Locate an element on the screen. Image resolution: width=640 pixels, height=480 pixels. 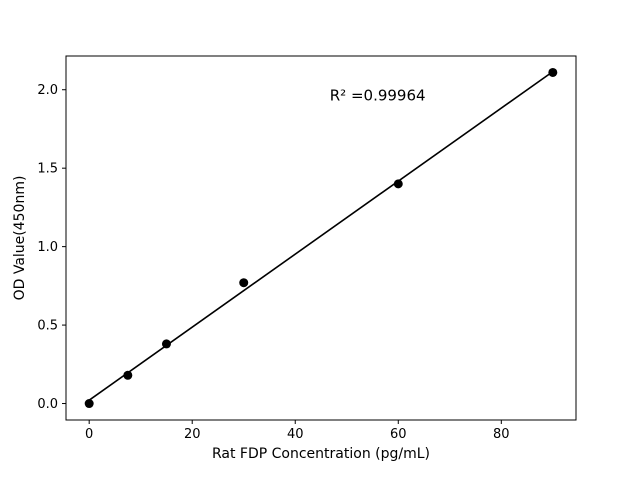
y-tick-label: 0.5 is located at coordinates (47, 326).